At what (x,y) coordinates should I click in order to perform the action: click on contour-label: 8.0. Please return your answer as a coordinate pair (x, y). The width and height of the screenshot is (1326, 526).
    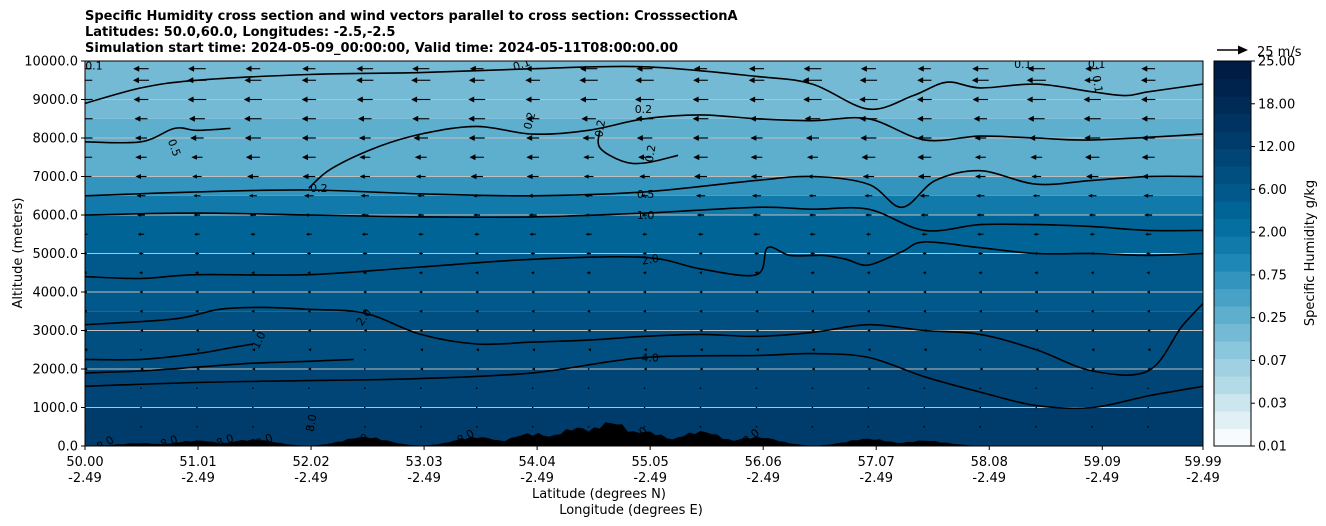
    Looking at the image, I should click on (312, 422).